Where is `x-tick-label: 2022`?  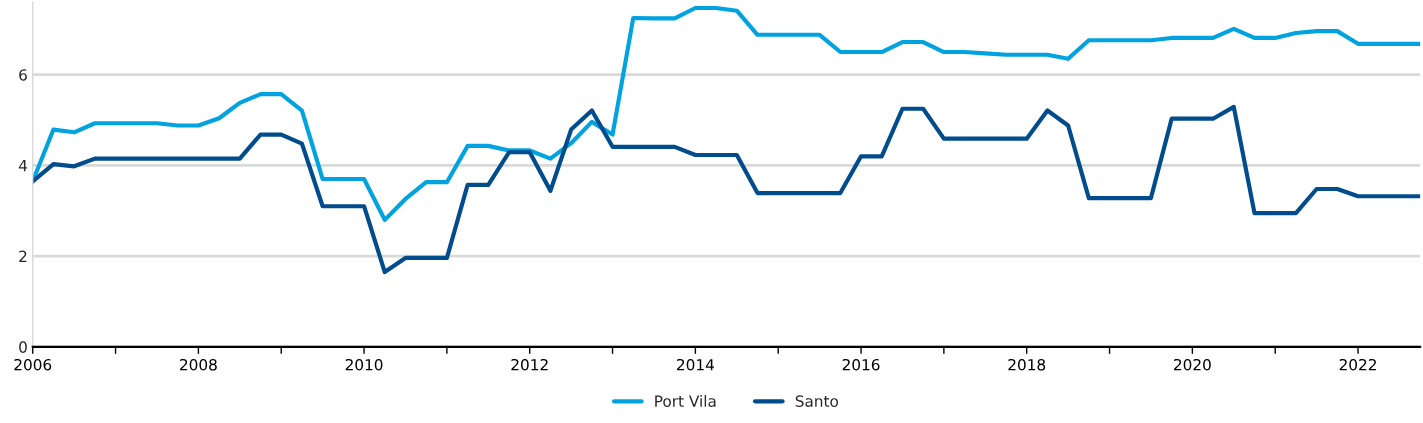
x-tick-label: 2022 is located at coordinates (1357, 364).